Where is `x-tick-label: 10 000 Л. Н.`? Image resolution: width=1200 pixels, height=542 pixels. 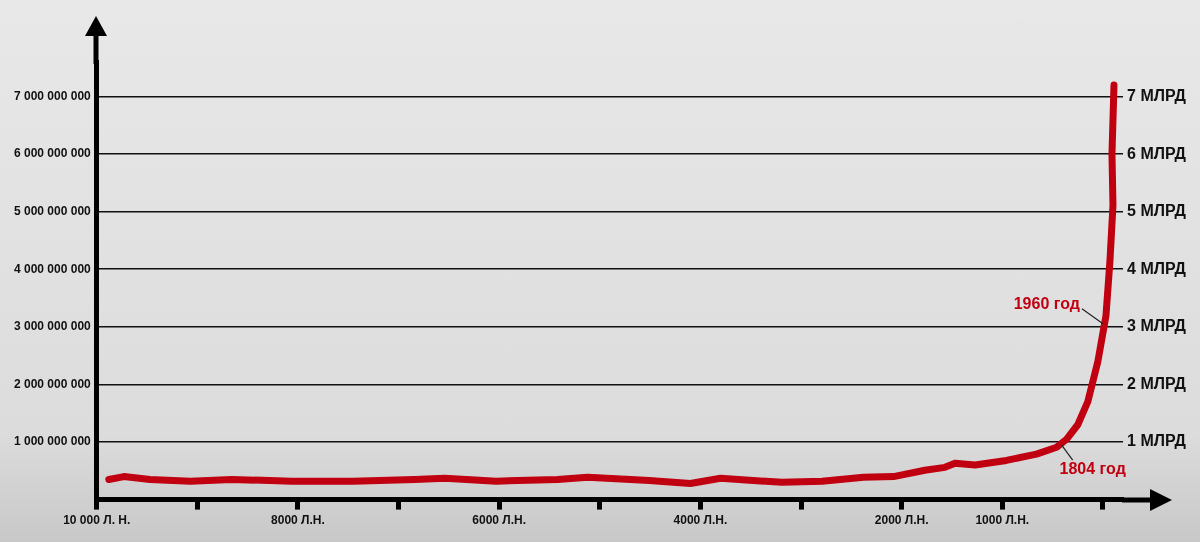 x-tick-label: 10 000 Л. Н. is located at coordinates (97, 520).